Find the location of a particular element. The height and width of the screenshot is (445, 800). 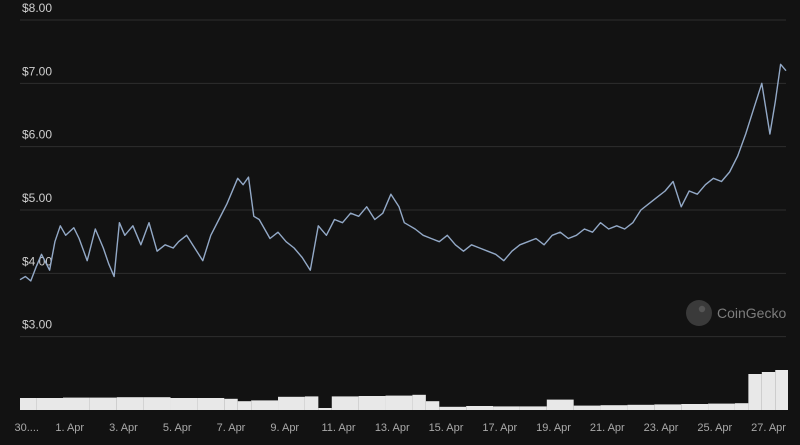

y-tick-label: $6.00 is located at coordinates (37, 135).